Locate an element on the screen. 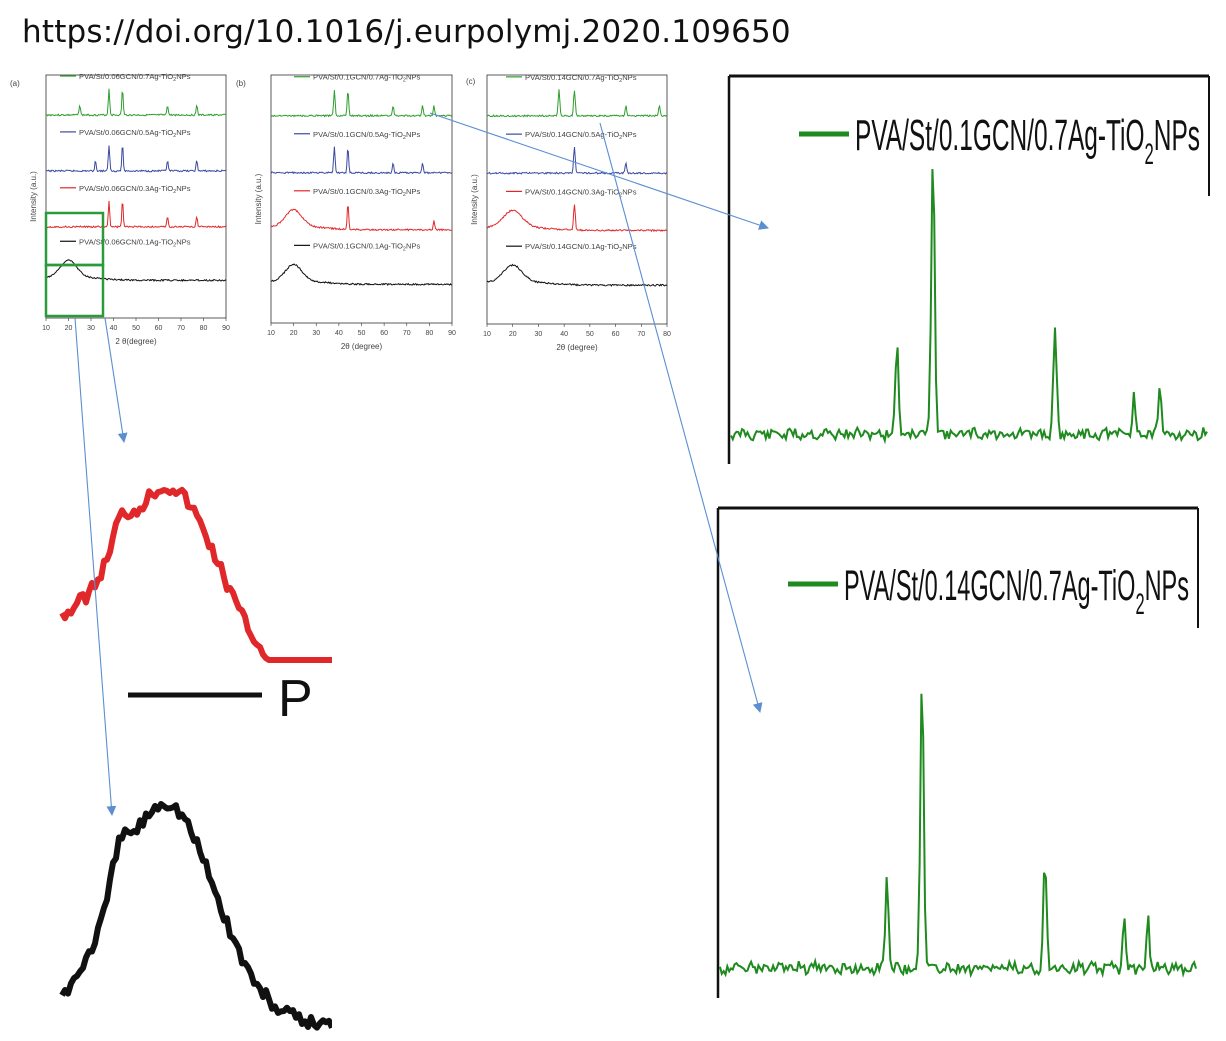 The width and height of the screenshot is (1226, 1041). legend-label: PVA/St/0.1GCN/0.3Ag-TiO2NPs is located at coordinates (367, 192).